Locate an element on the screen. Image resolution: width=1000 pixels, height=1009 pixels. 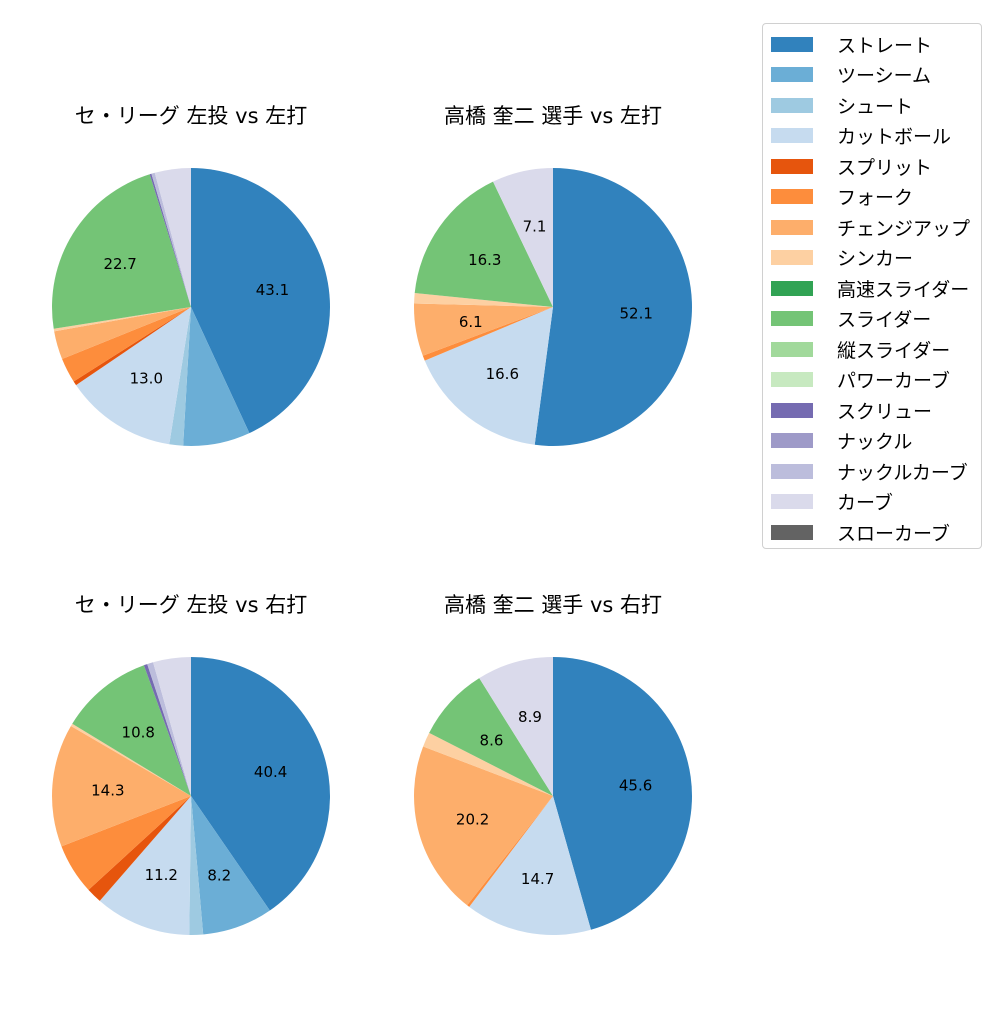
legend-item: スプリット is located at coordinates (852, 166).